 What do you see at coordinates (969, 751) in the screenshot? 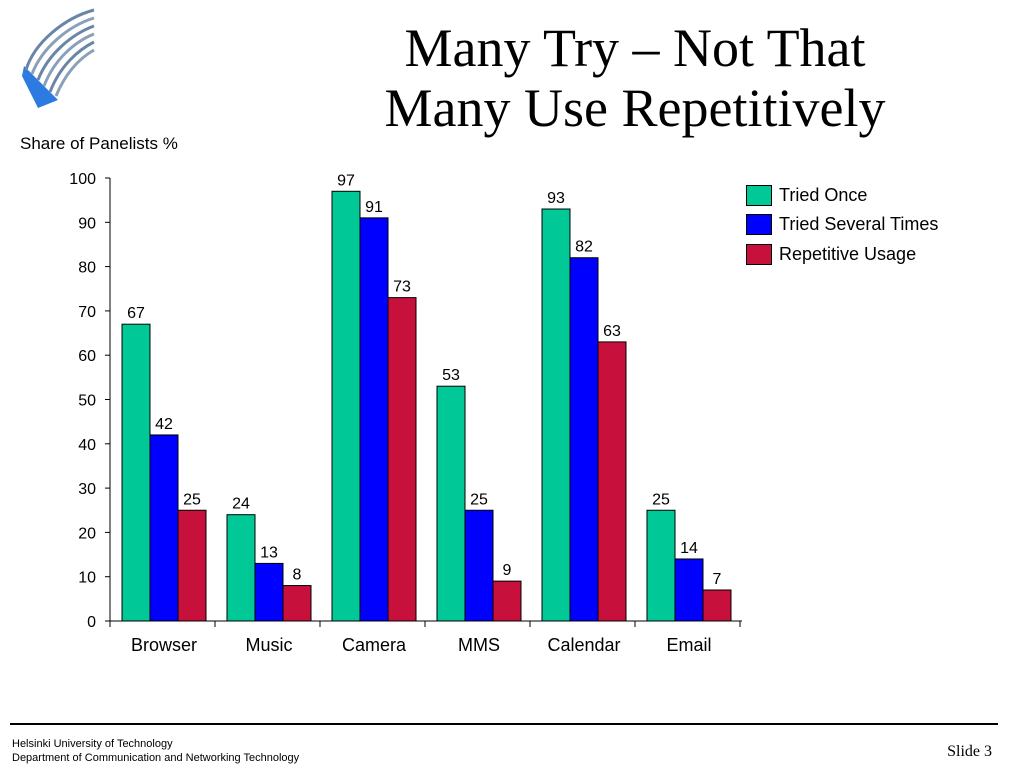
I see `slide-number: Slide 3` at bounding box center [969, 751].